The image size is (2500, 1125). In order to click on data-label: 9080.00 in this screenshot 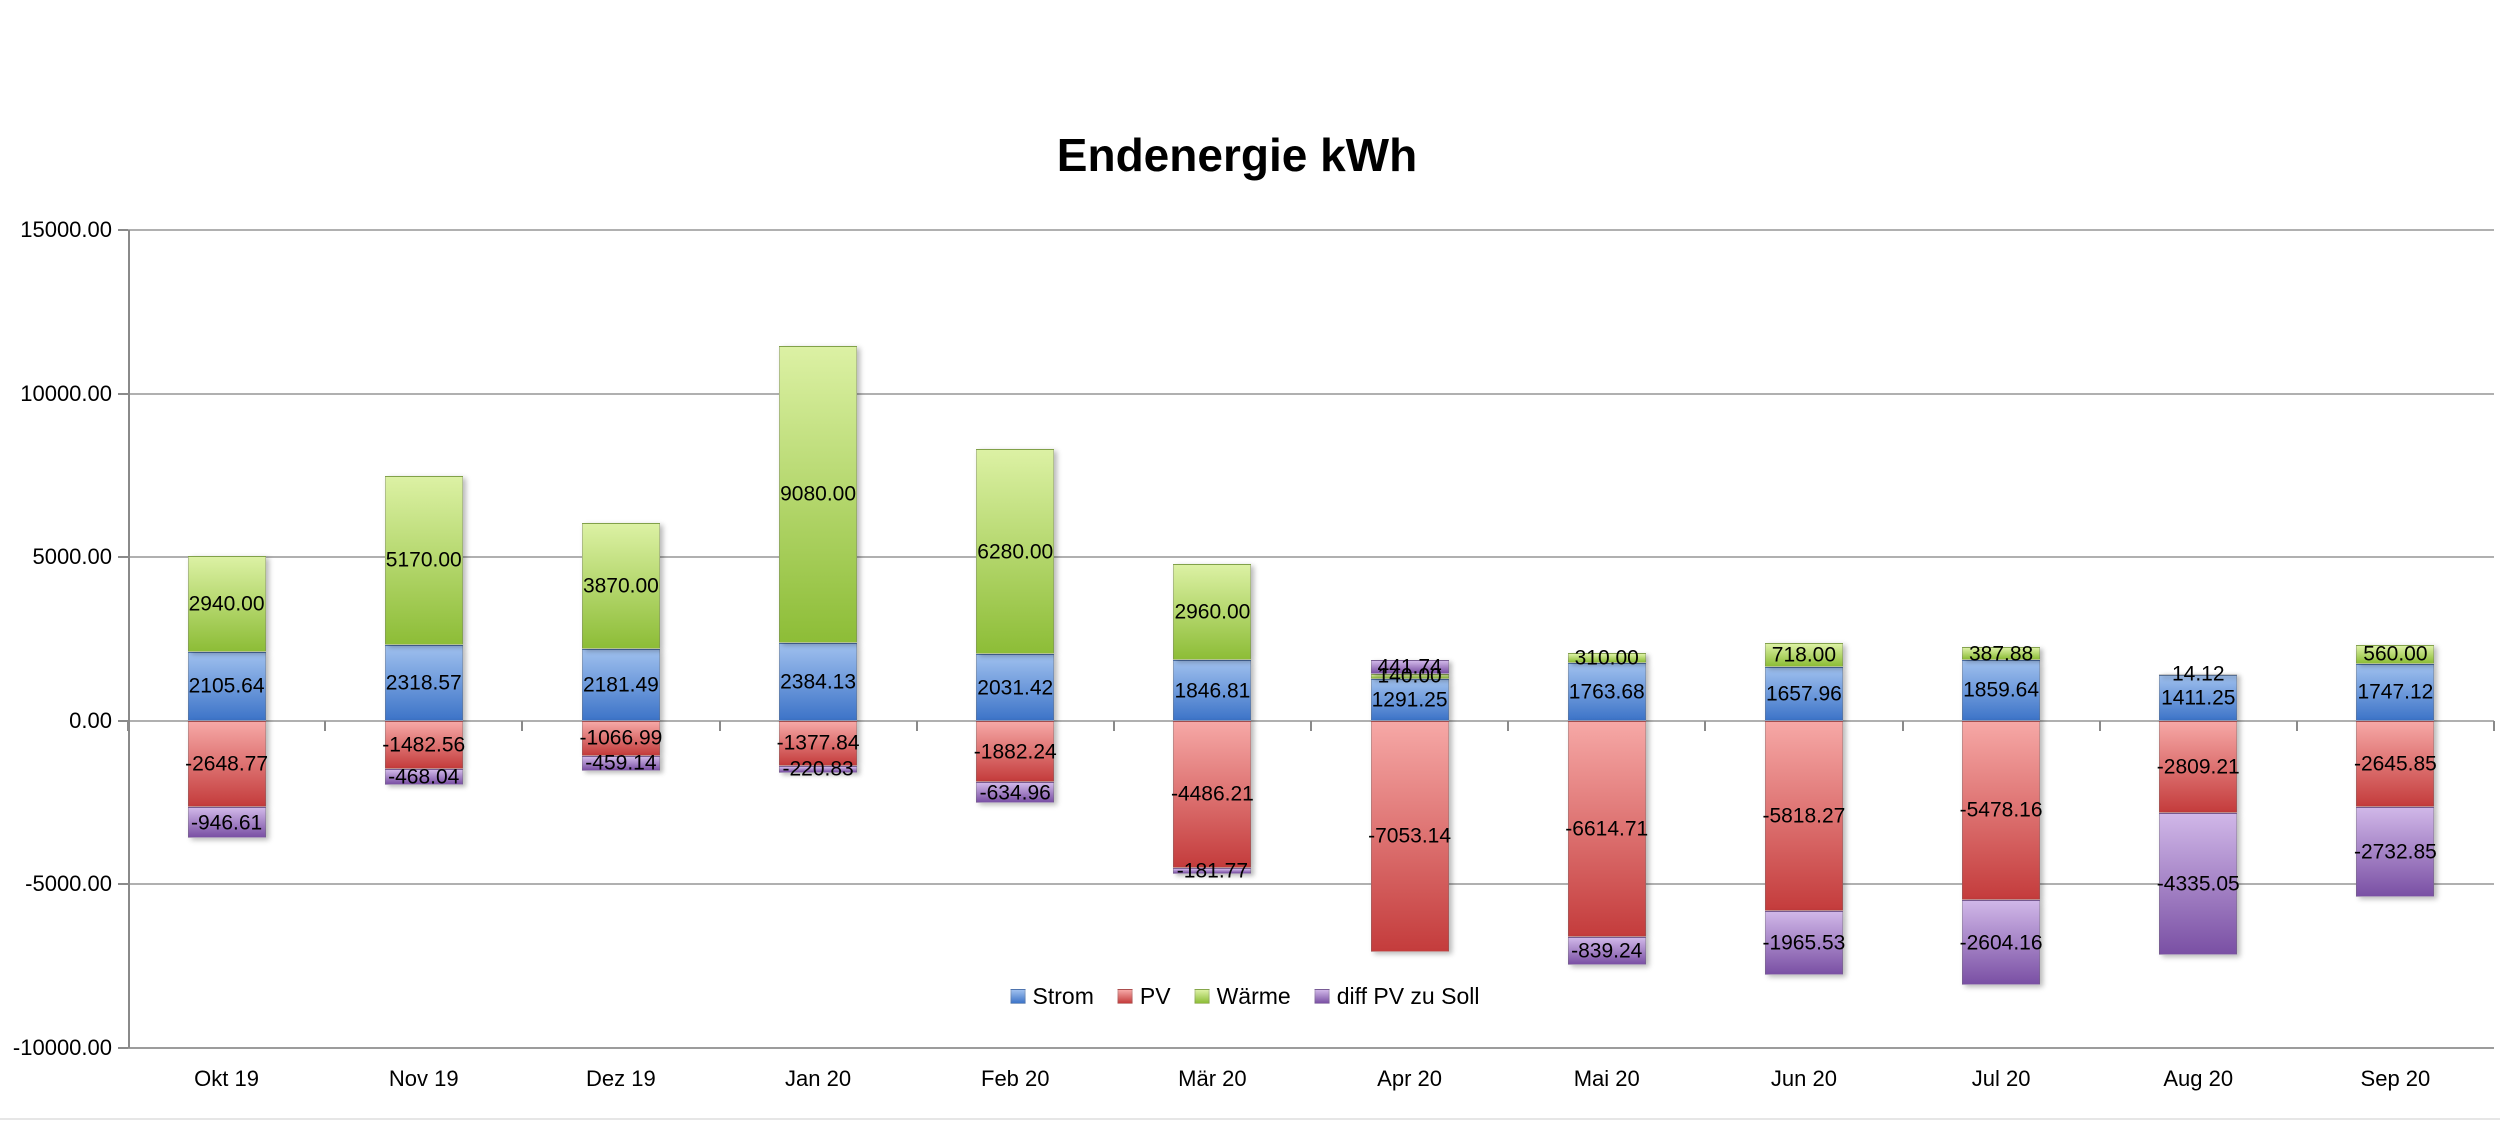, I will do `click(818, 494)`.